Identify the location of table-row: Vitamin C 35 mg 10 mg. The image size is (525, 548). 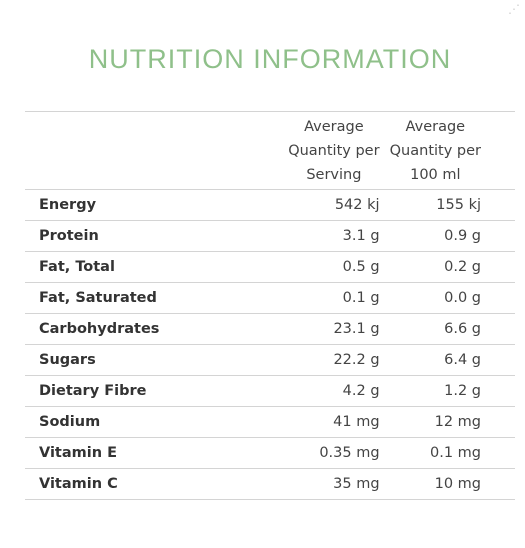
(270, 484).